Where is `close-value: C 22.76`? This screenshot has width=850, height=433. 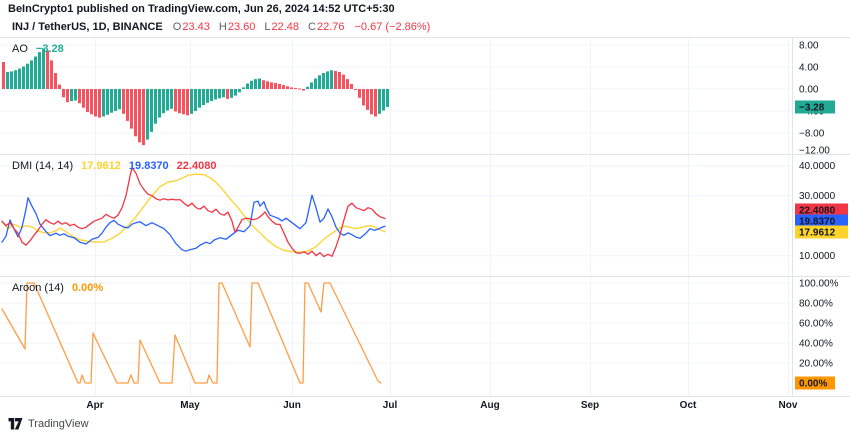 close-value: C 22.76 is located at coordinates (326, 26).